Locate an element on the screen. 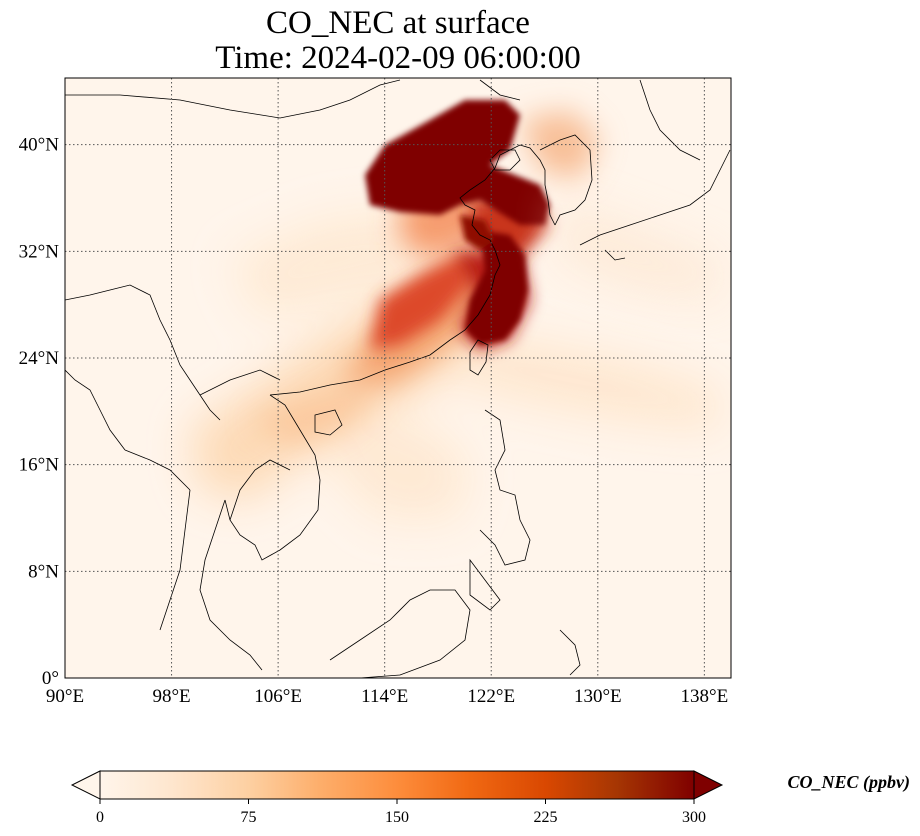  colorbar-tick-label: 150 is located at coordinates (397, 817).